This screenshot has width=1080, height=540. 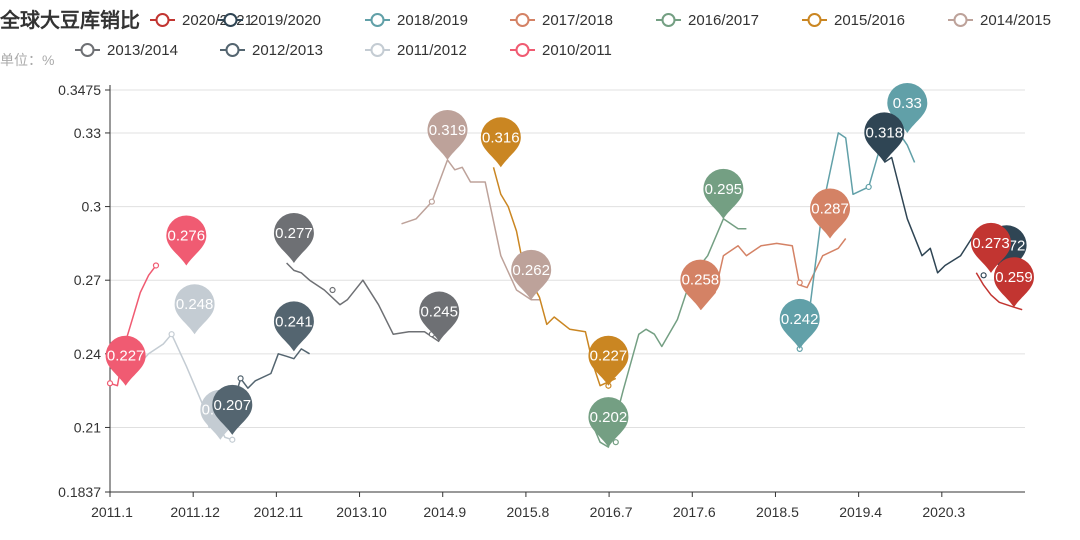 What do you see at coordinates (112, 512) in the screenshot?
I see `x-tick-label: 2011.1` at bounding box center [112, 512].